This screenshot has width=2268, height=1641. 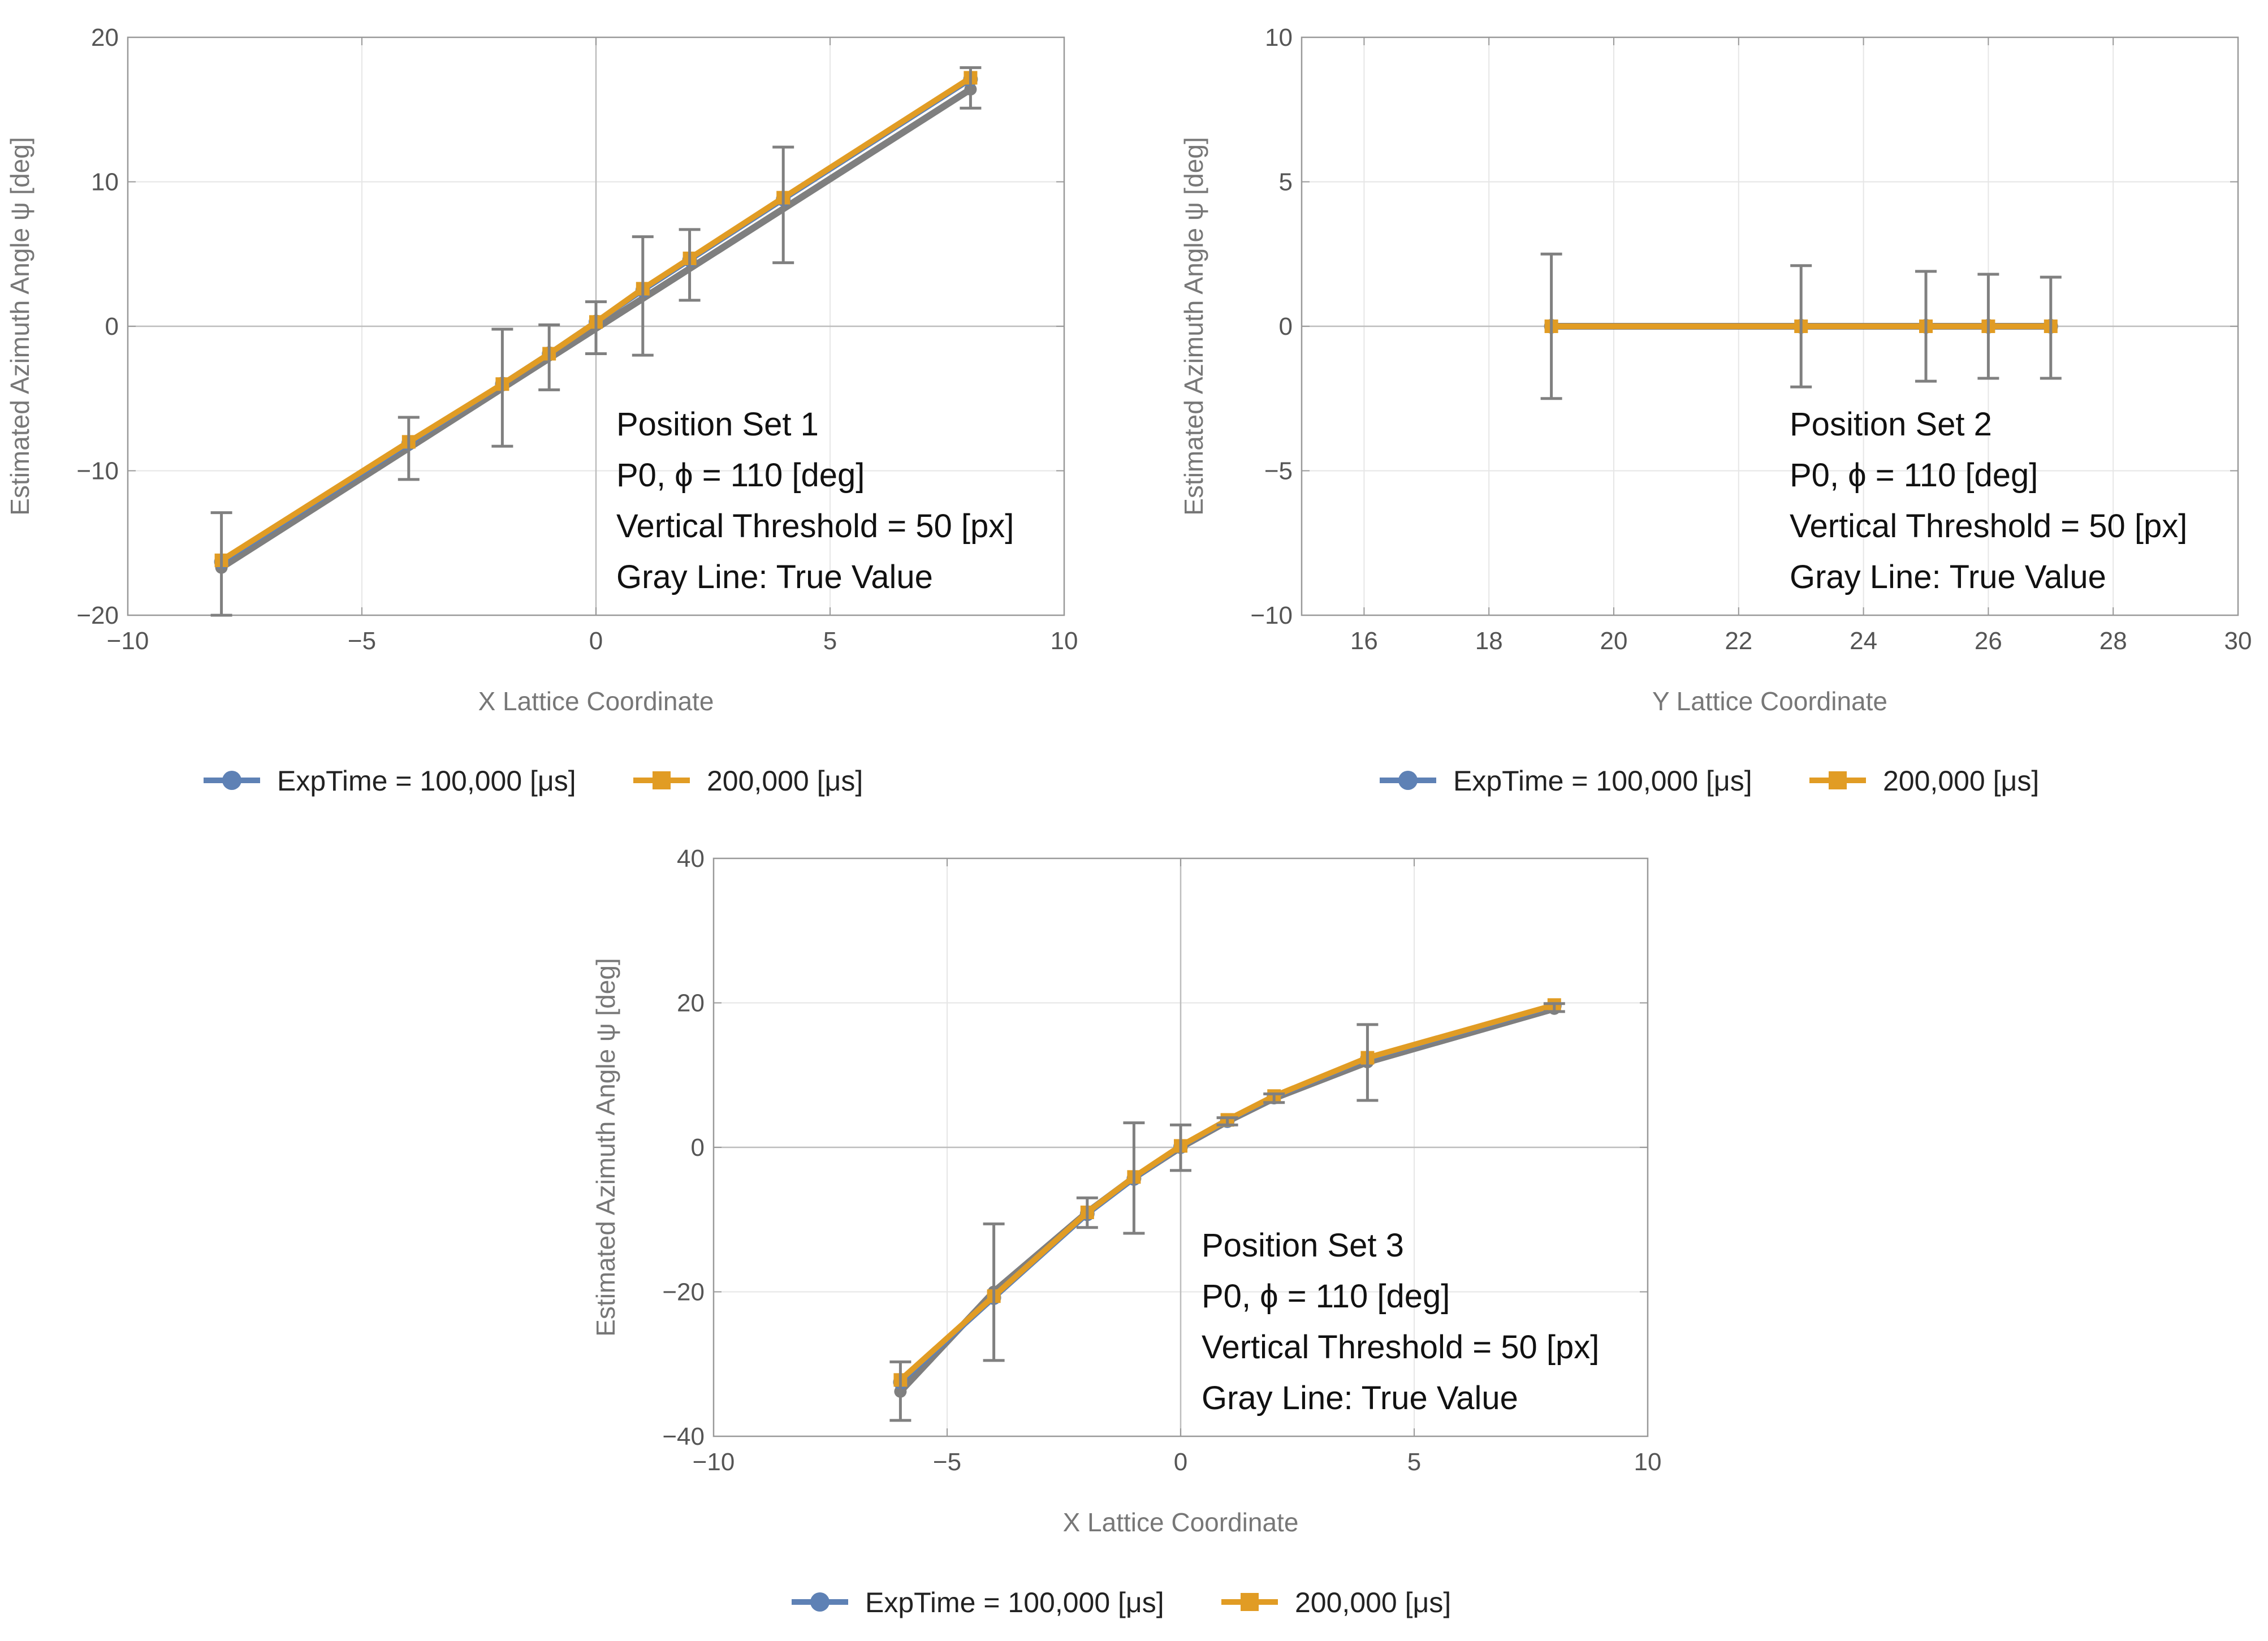 What do you see at coordinates (1303, 1245) in the screenshot?
I see `annotation-line-1: Position Set 3` at bounding box center [1303, 1245].